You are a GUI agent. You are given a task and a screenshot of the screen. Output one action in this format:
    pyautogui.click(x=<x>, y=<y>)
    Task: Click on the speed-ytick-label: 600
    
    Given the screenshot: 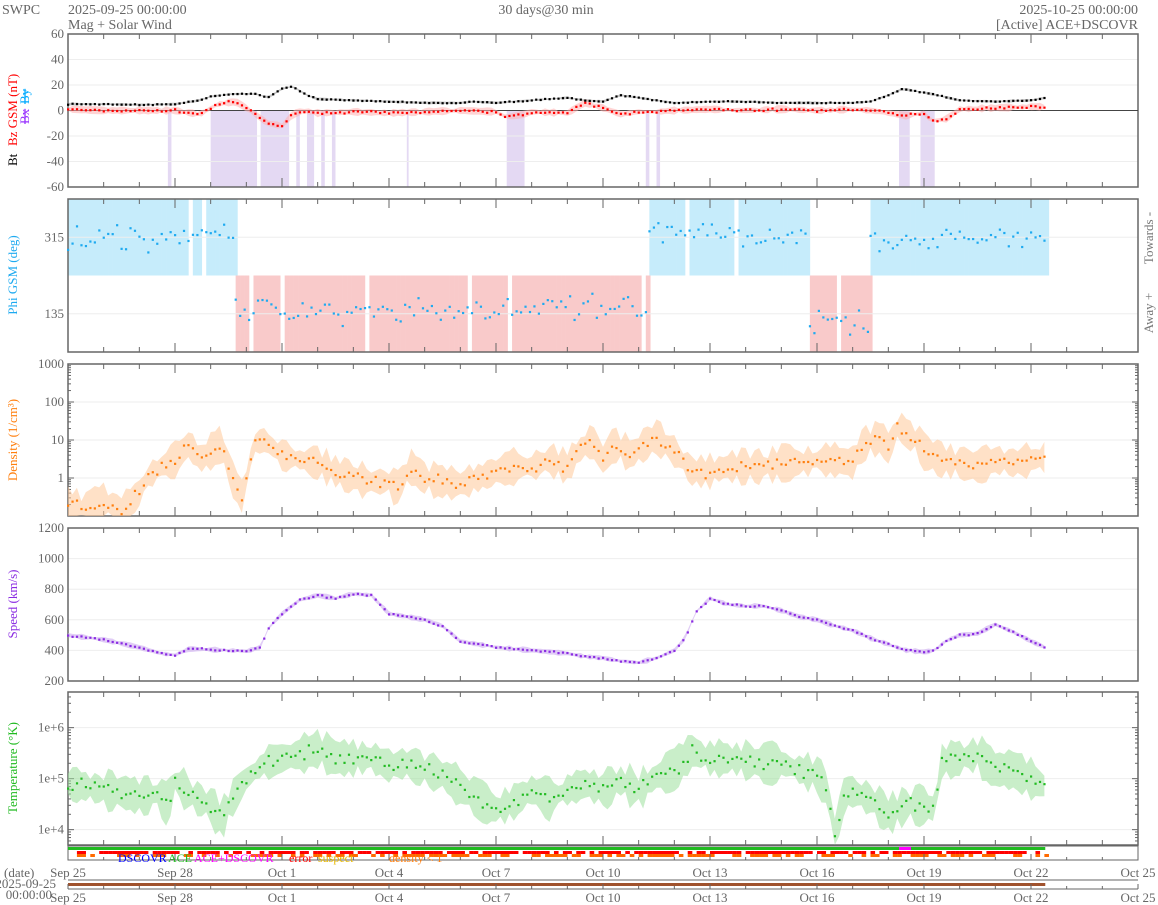 What is the action you would take?
    pyautogui.click(x=55, y=619)
    